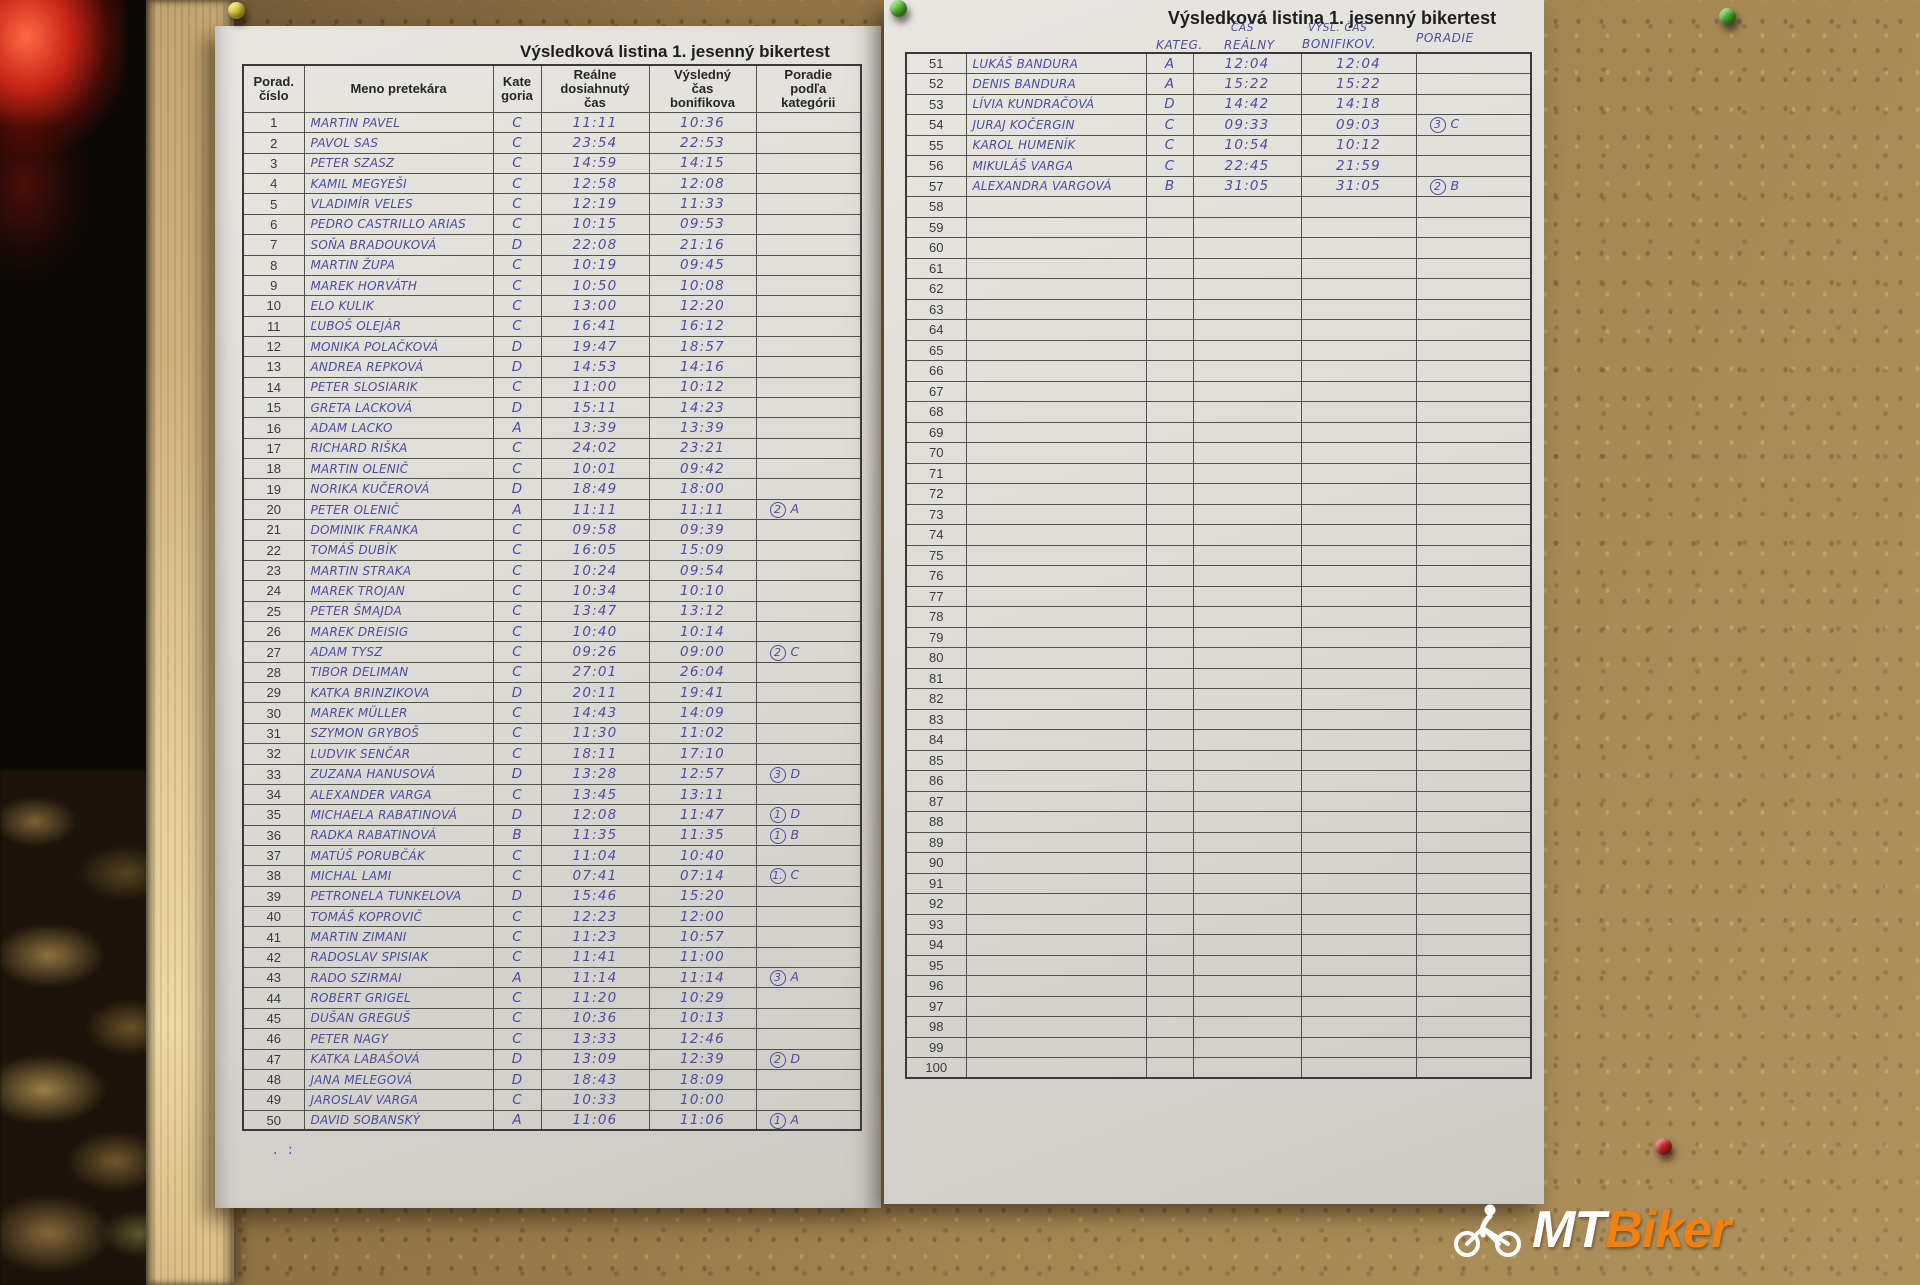  I want to click on cell-final-time: 11:06, so click(702, 1120).